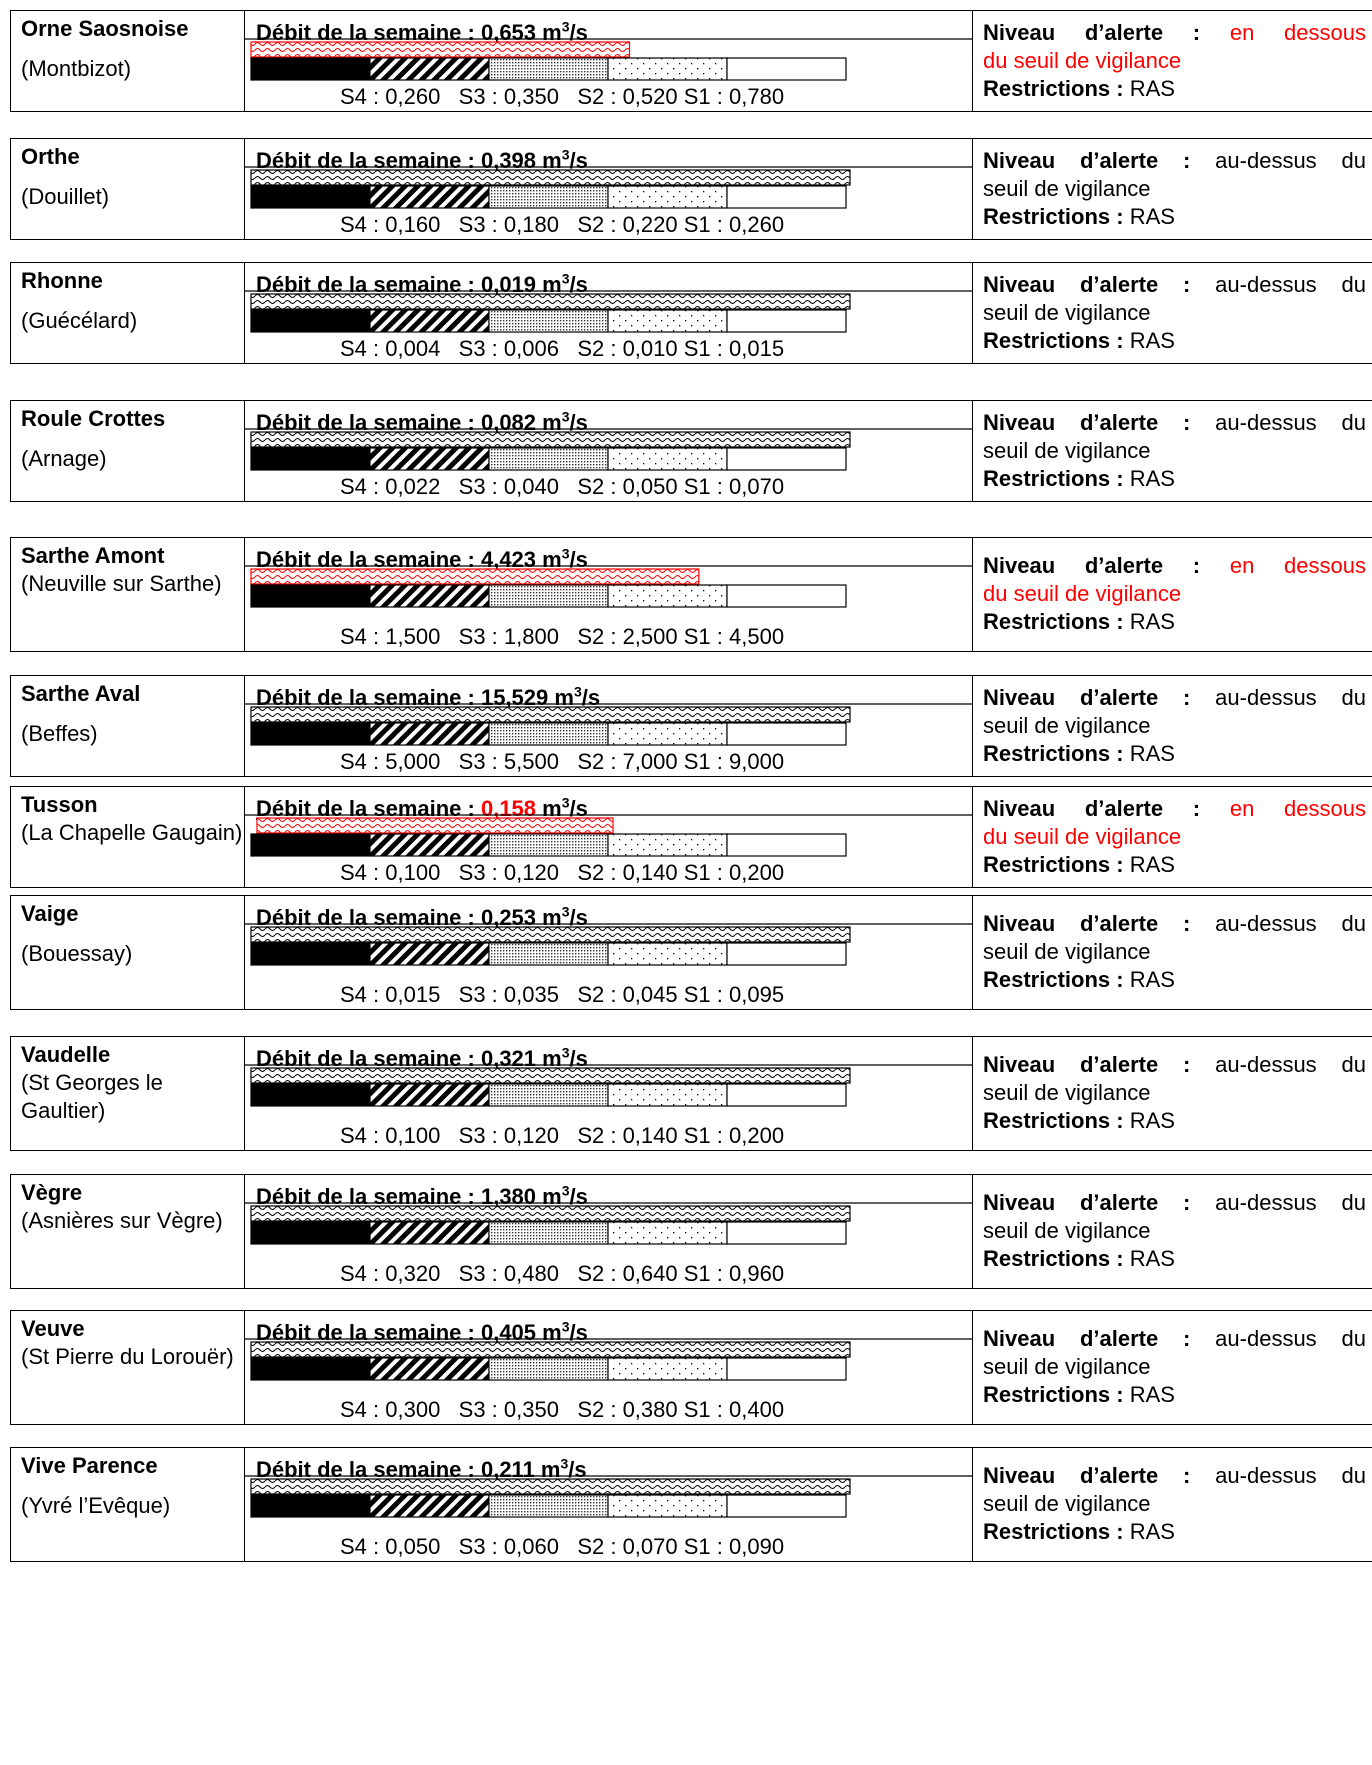  What do you see at coordinates (79, 320) in the screenshot?
I see `station-location: (Guécélard)` at bounding box center [79, 320].